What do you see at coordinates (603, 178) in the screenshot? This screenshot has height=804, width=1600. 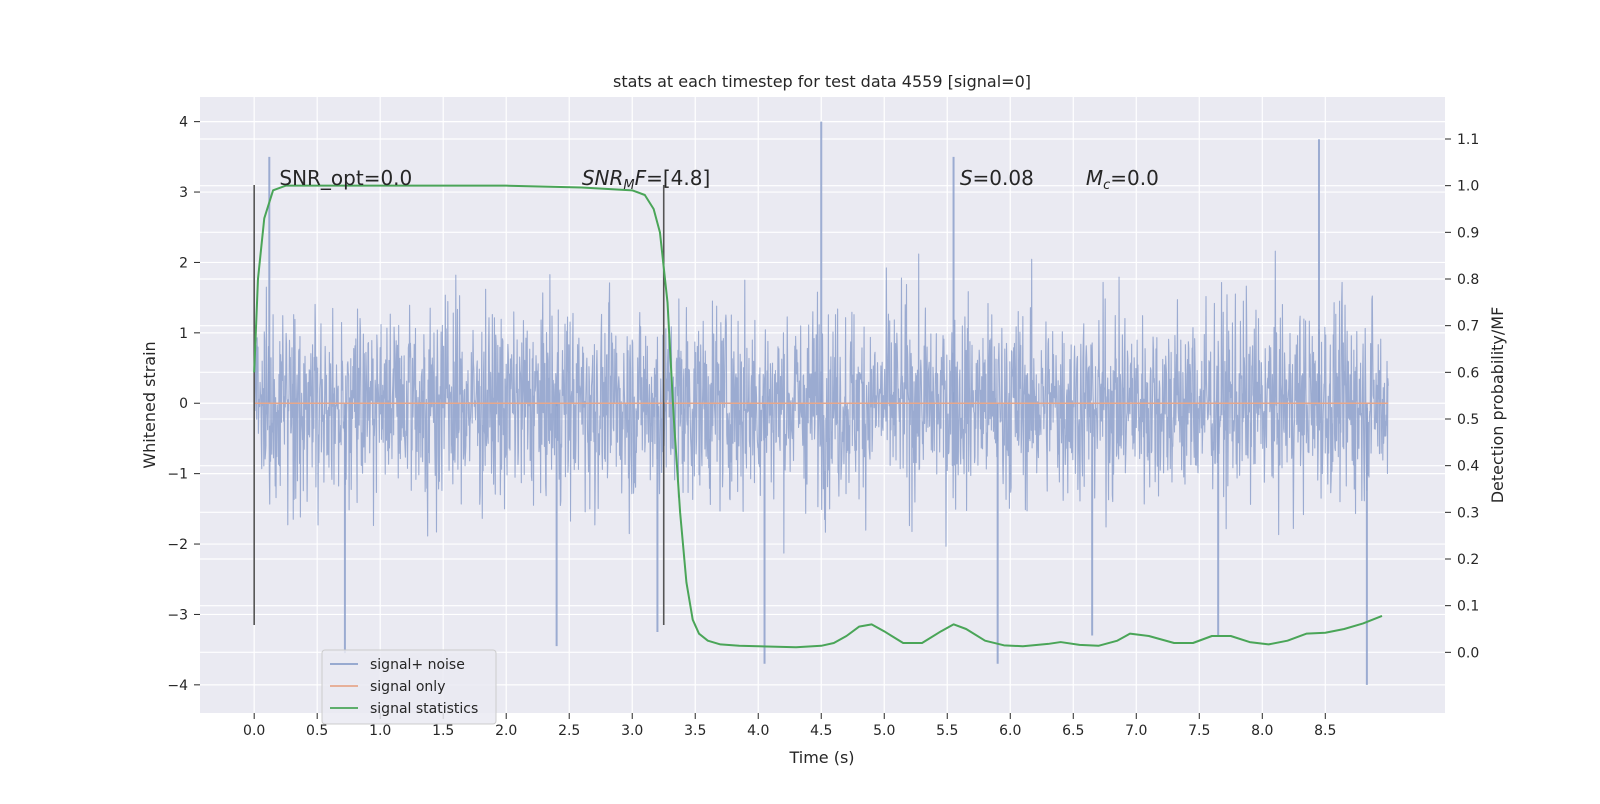 I see `annotation-part: SNR` at bounding box center [603, 178].